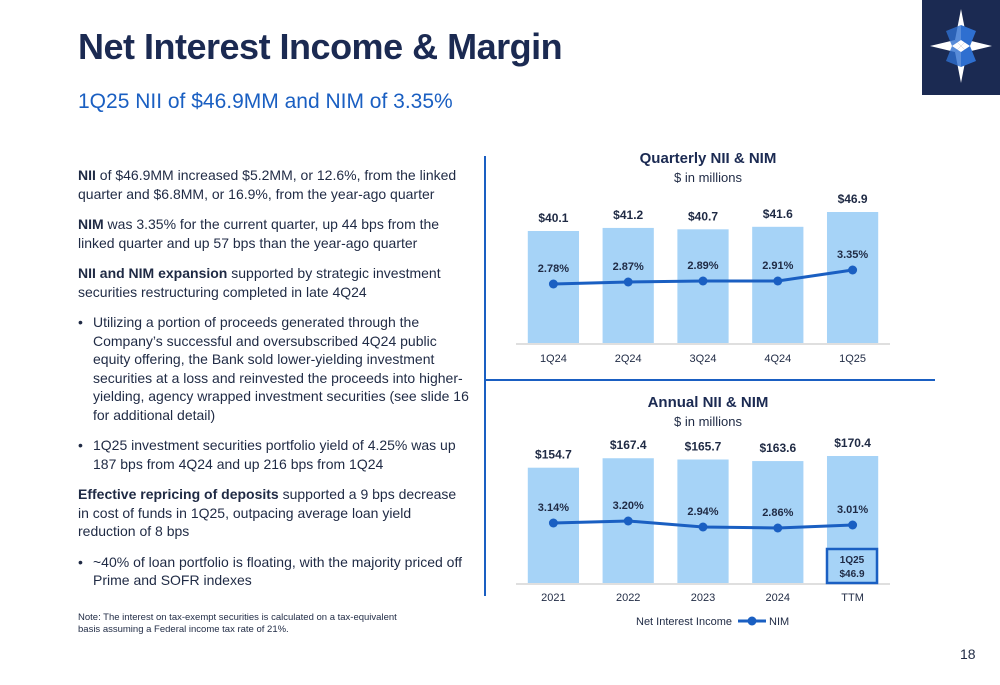 The width and height of the screenshot is (1000, 685). I want to click on x-tick-label: 4Q24, so click(777, 359).